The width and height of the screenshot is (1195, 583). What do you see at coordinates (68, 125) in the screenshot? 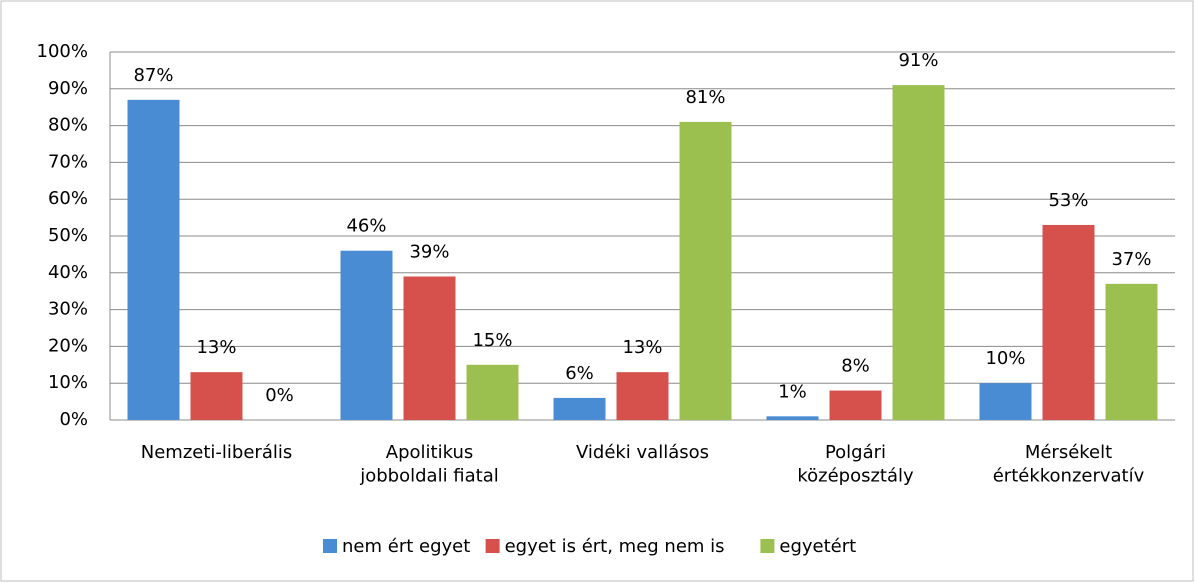
I see `y-tick-label: 80%` at bounding box center [68, 125].